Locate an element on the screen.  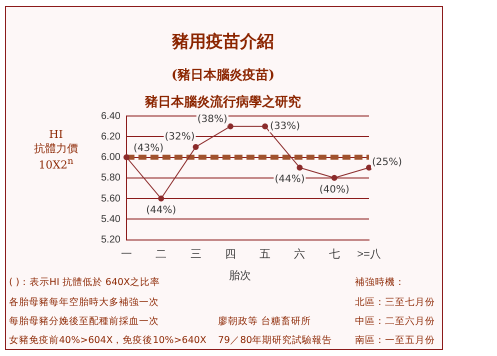
y-tick-label: 5.60 is located at coordinates (110, 198).